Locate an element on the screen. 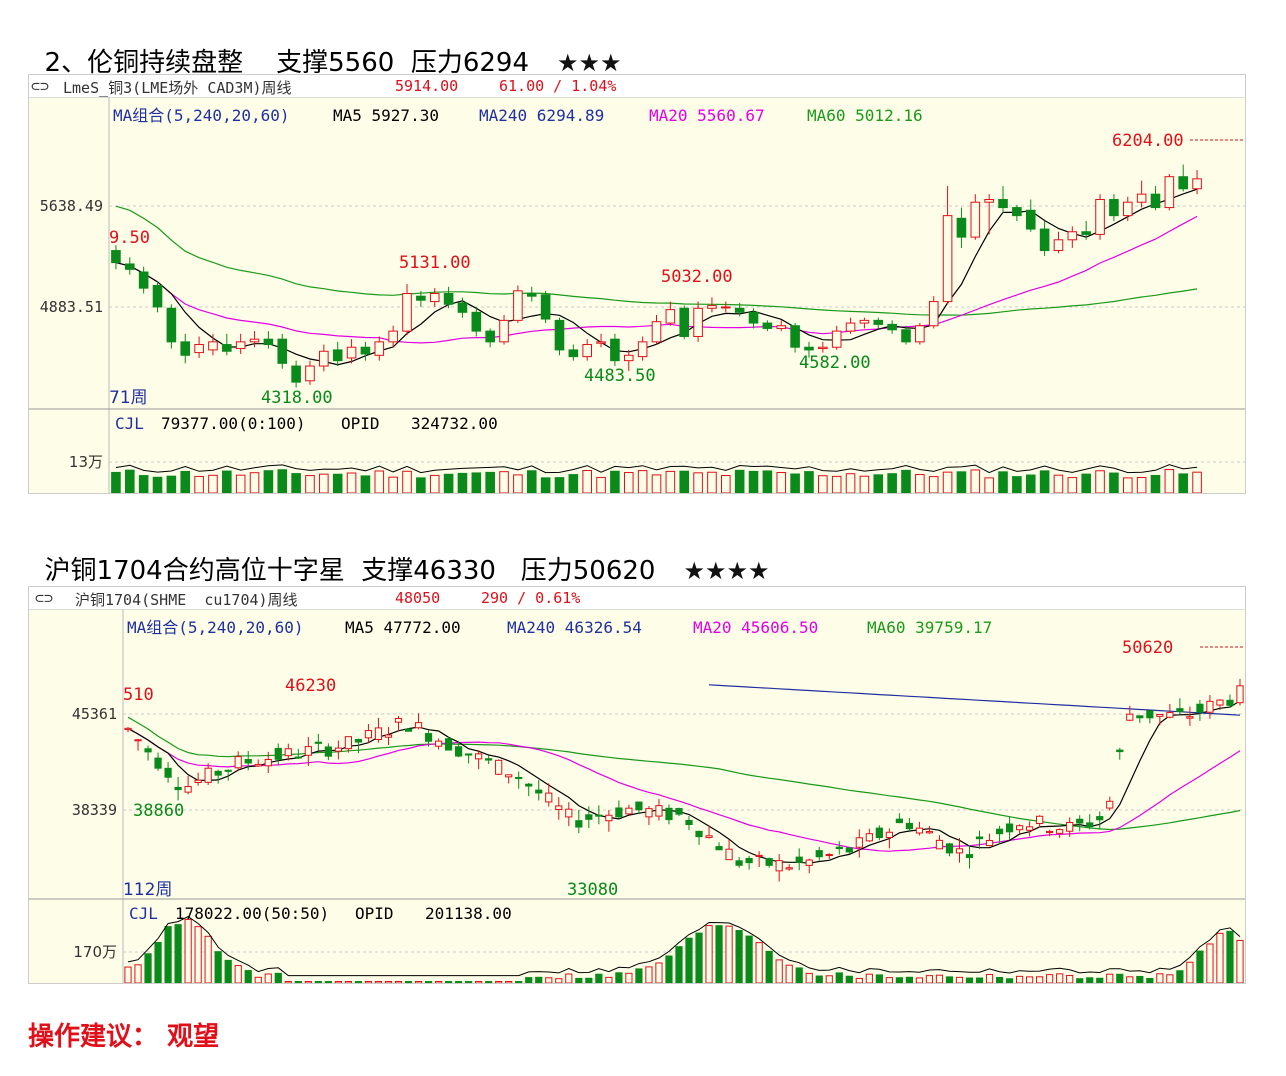 This screenshot has height=1076, width=1286. period-count-label: 71周 is located at coordinates (128, 398).